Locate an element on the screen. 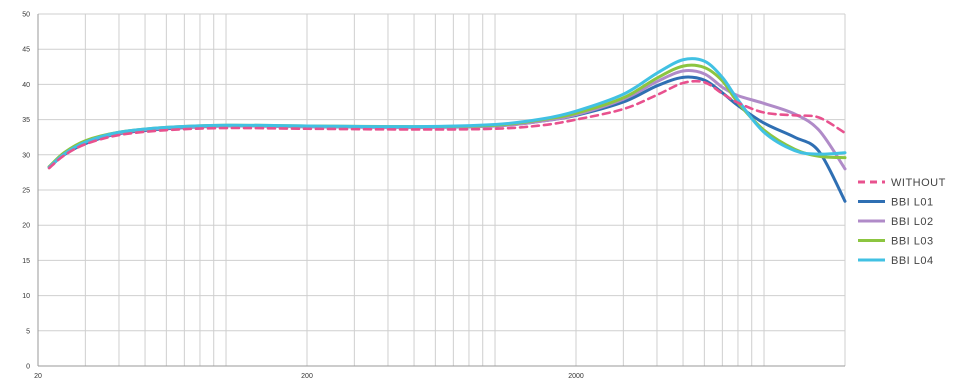 The height and width of the screenshot is (383, 971). legend: WITHOUT BBI L01 BBI L02 BBI L03 BBI L04 is located at coordinates (902, 222).